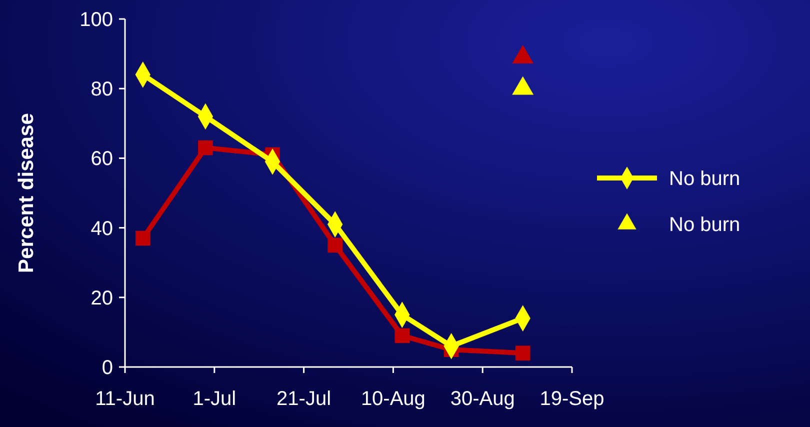 Image resolution: width=810 pixels, height=427 pixels. I want to click on x-tick-label: 19-Sep, so click(572, 399).